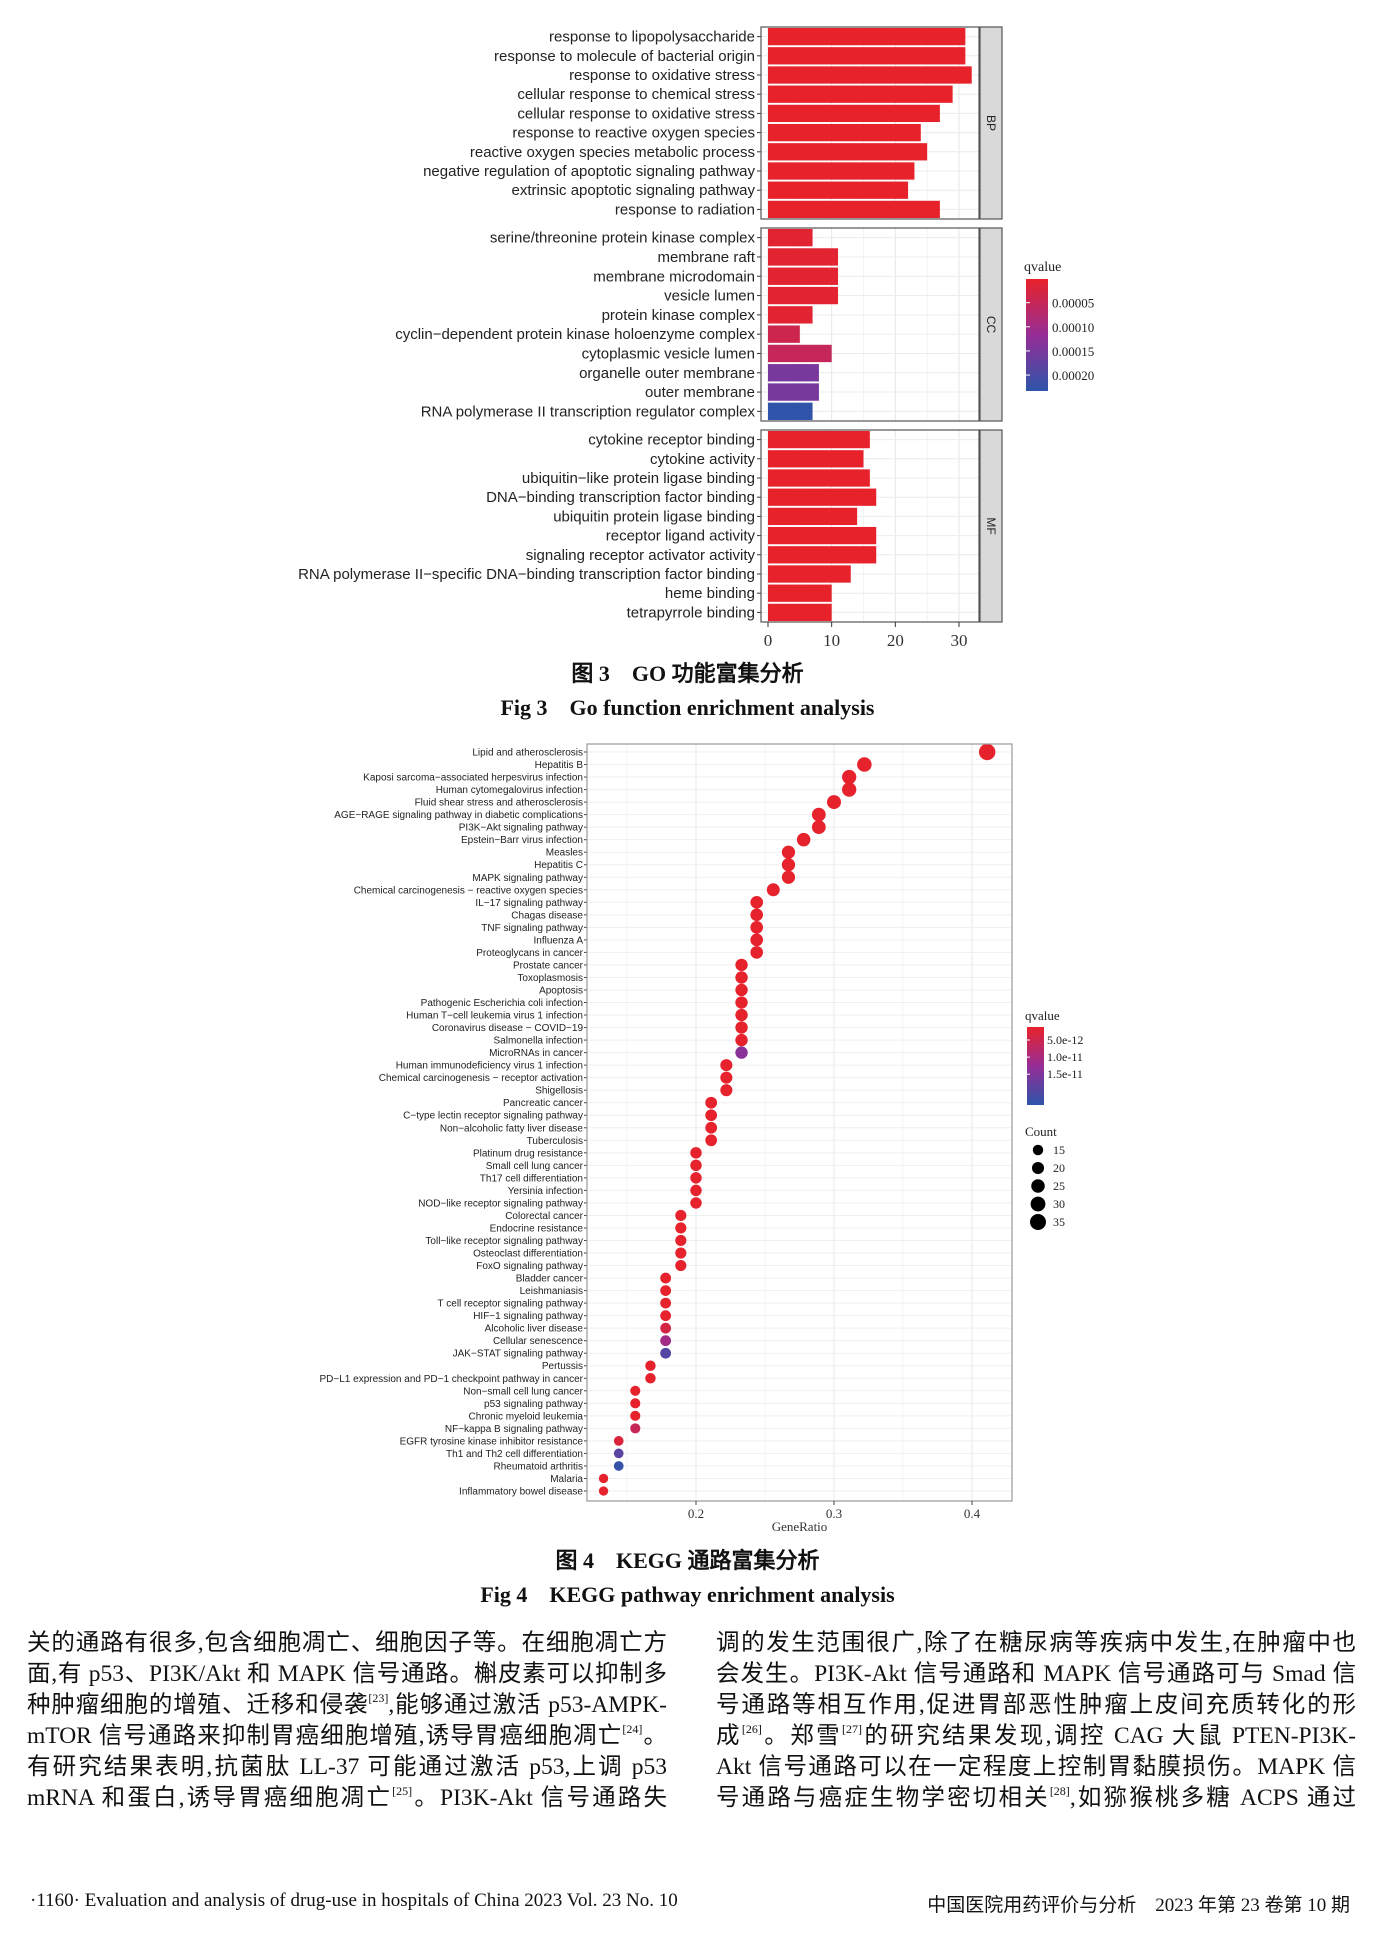  I want to click on pathway-label: MicroRNAs in cancer, so click(536, 1053).